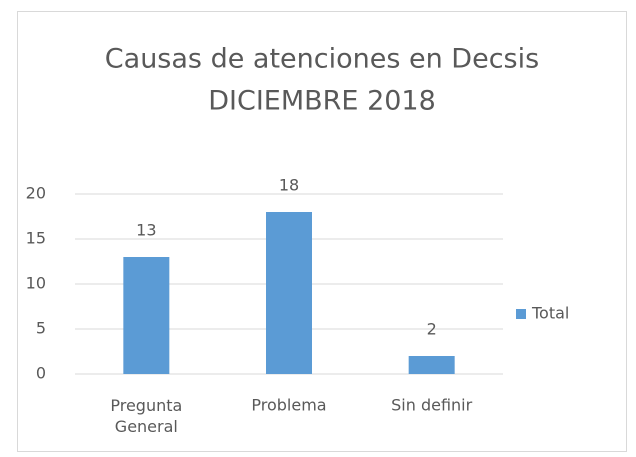 This screenshot has width=636, height=457. I want to click on data-label: 2, so click(432, 329).